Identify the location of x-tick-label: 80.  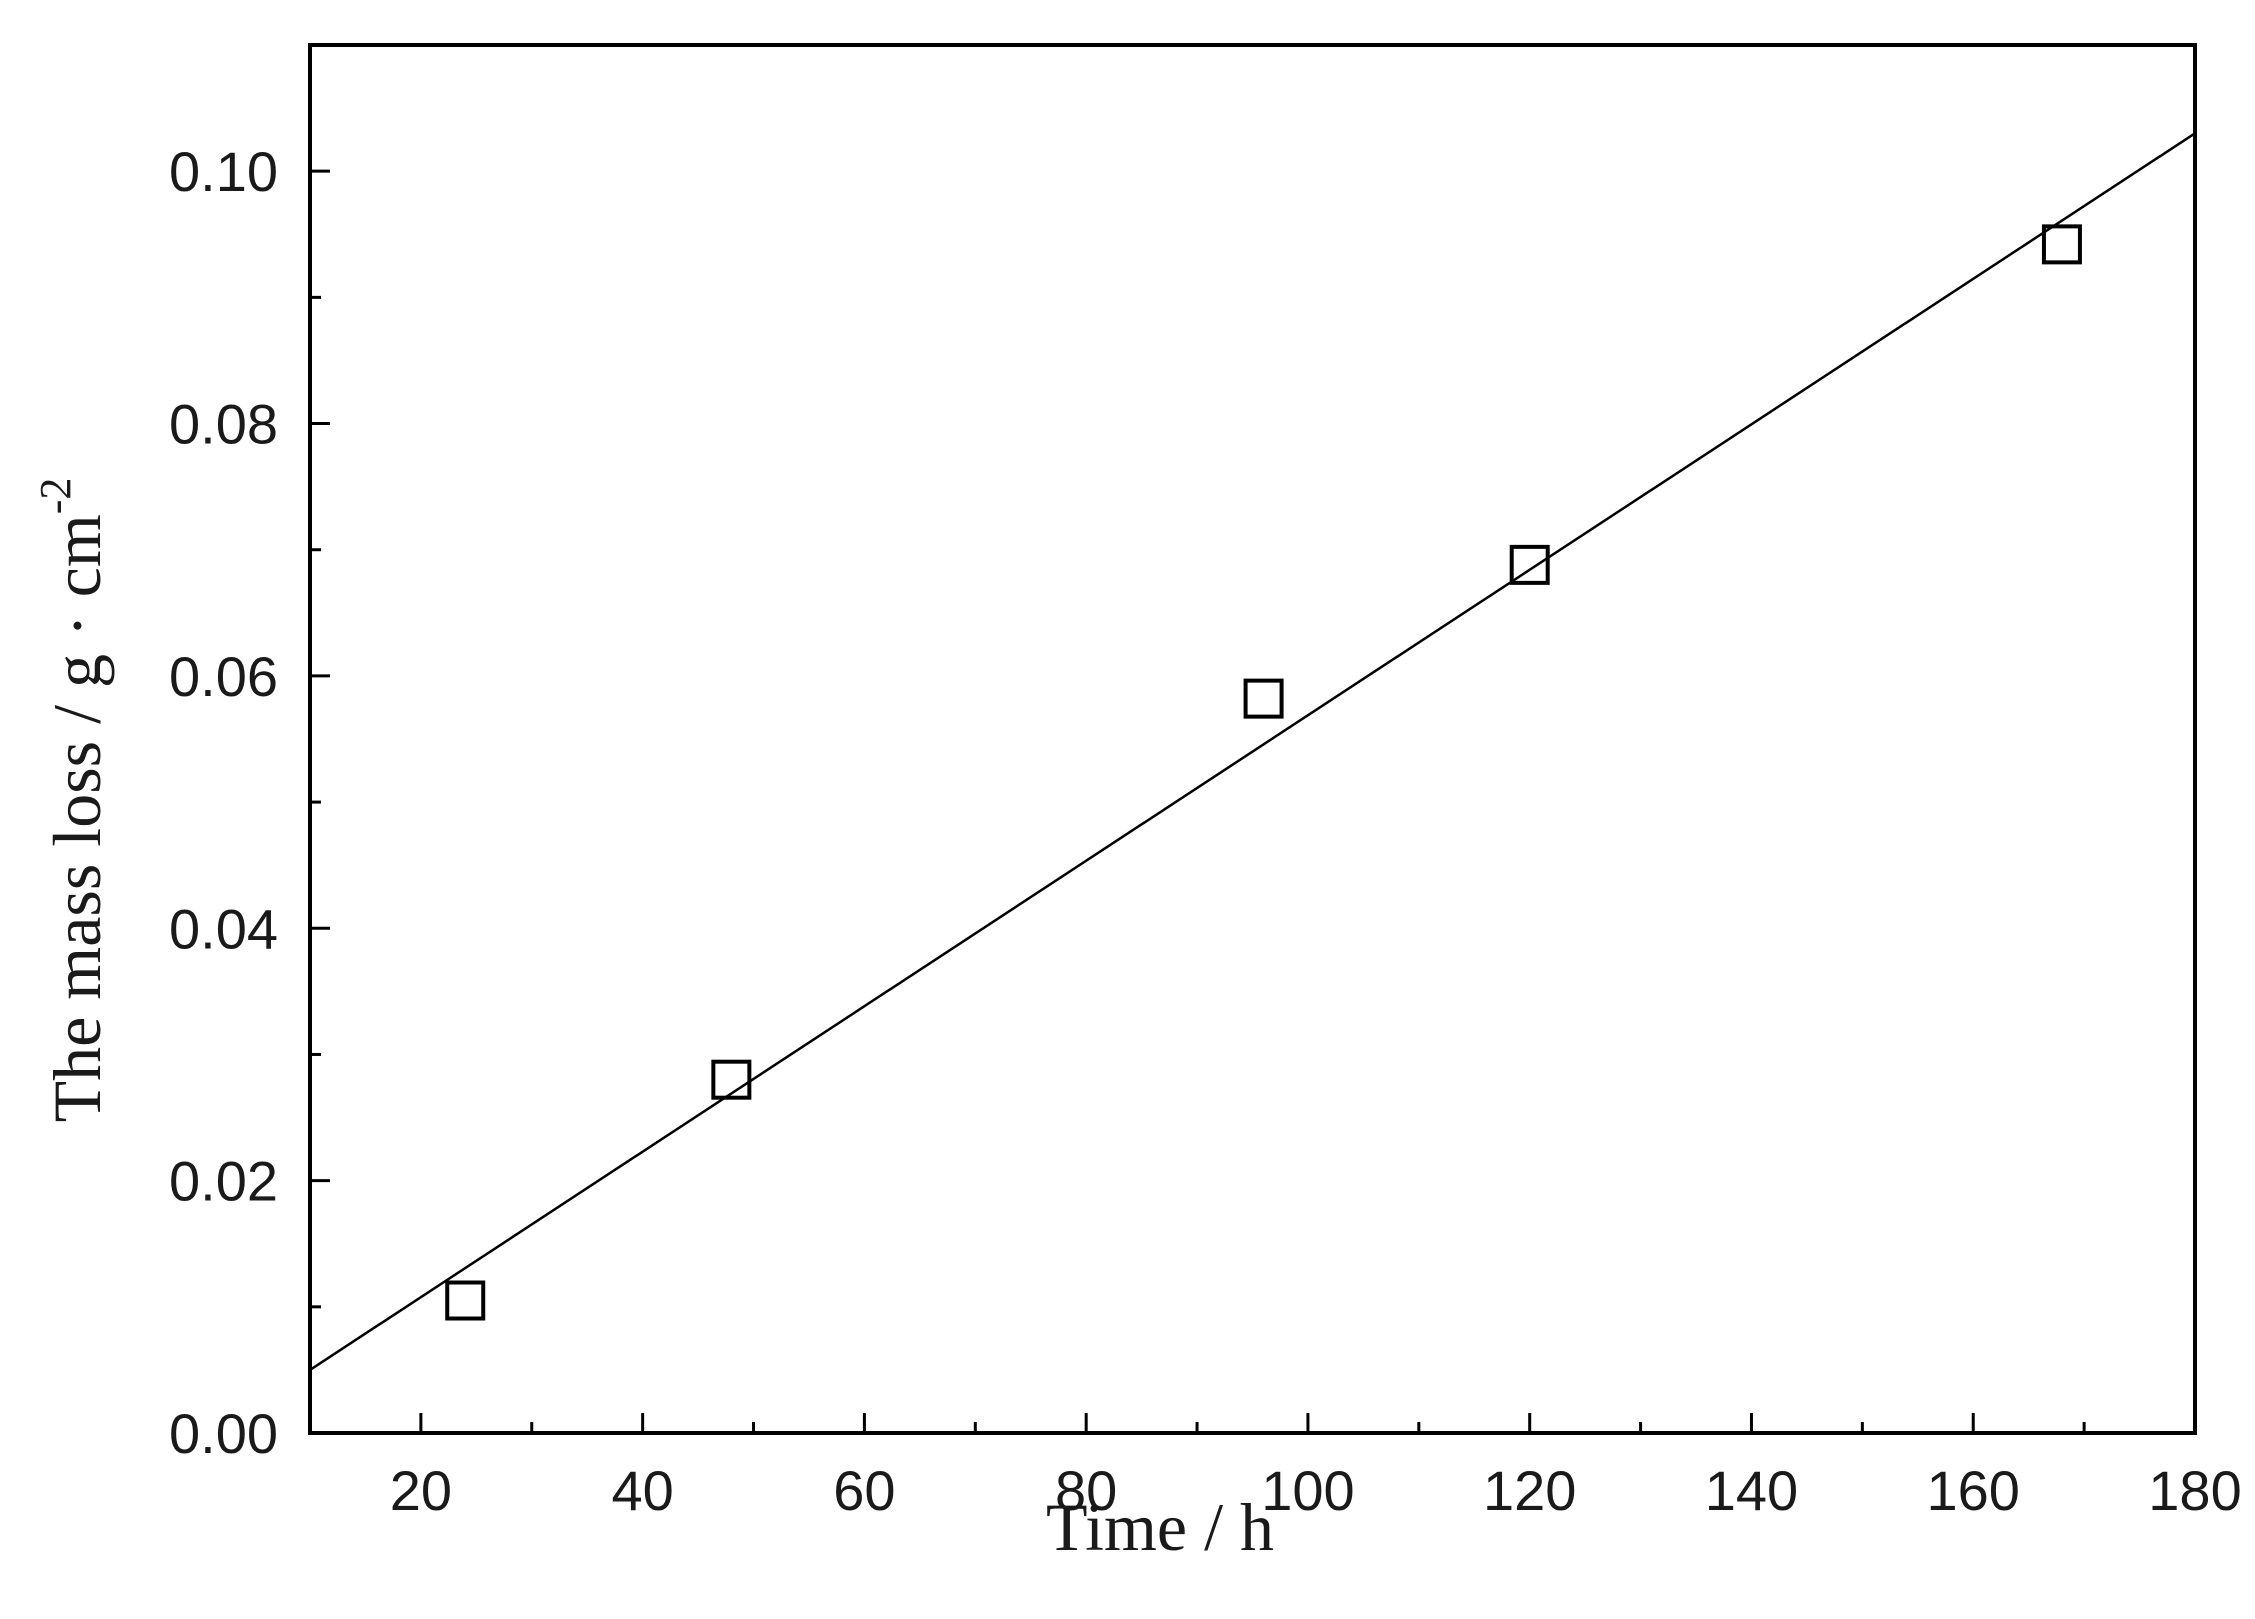
(1086, 1490).